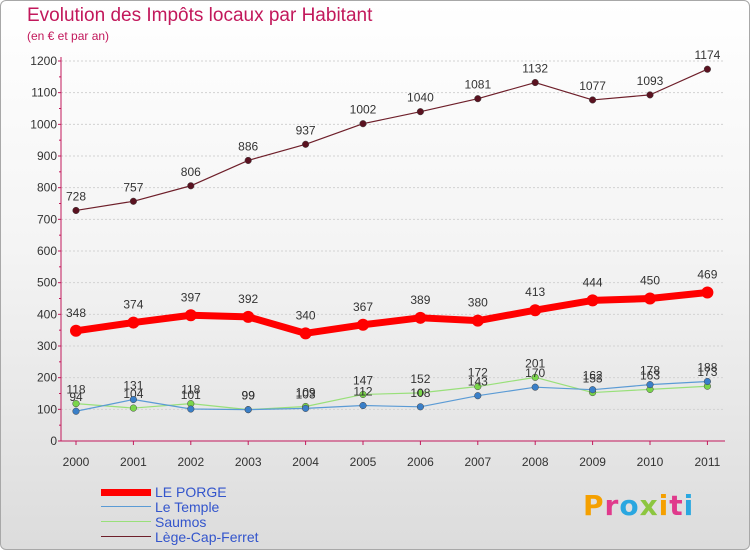 The image size is (750, 550). What do you see at coordinates (363, 307) in the screenshot?
I see `data-label: 367` at bounding box center [363, 307].